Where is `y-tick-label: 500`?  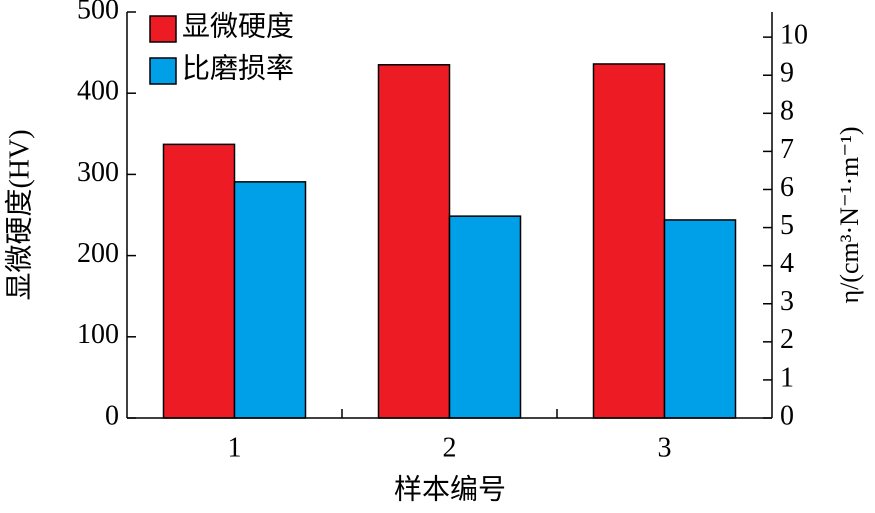 y-tick-label: 500 is located at coordinates (98, 12).